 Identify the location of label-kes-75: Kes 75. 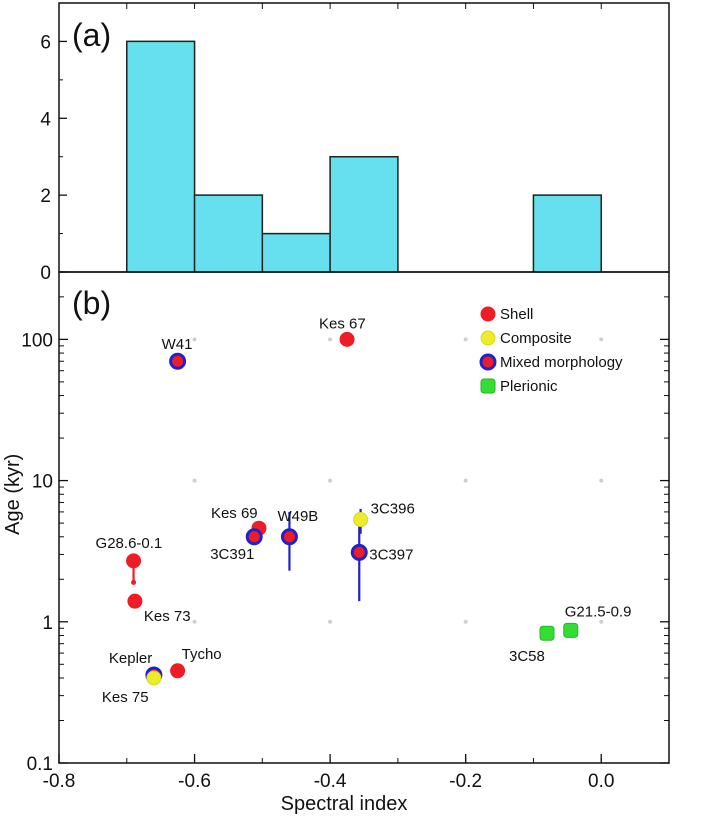
(125, 697).